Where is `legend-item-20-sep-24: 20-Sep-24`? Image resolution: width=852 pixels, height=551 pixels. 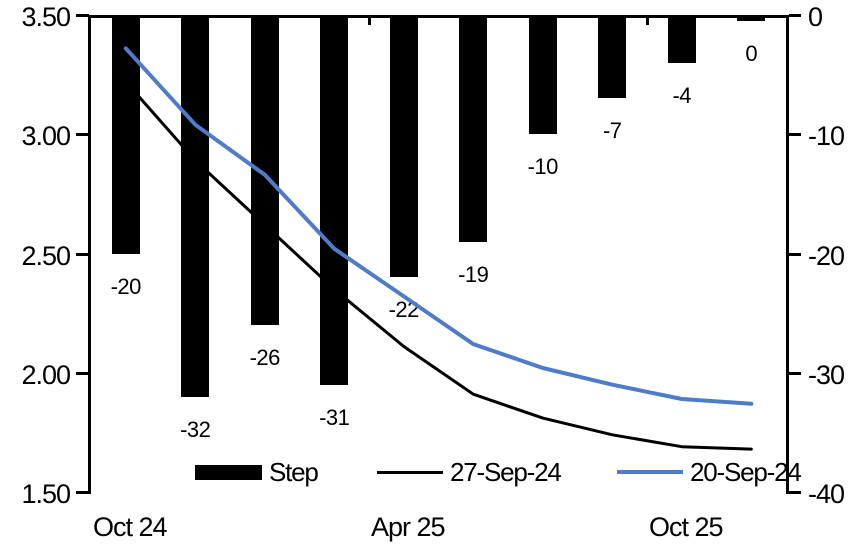
legend-item-20-sep-24: 20-Sep-24 is located at coordinates (709, 472).